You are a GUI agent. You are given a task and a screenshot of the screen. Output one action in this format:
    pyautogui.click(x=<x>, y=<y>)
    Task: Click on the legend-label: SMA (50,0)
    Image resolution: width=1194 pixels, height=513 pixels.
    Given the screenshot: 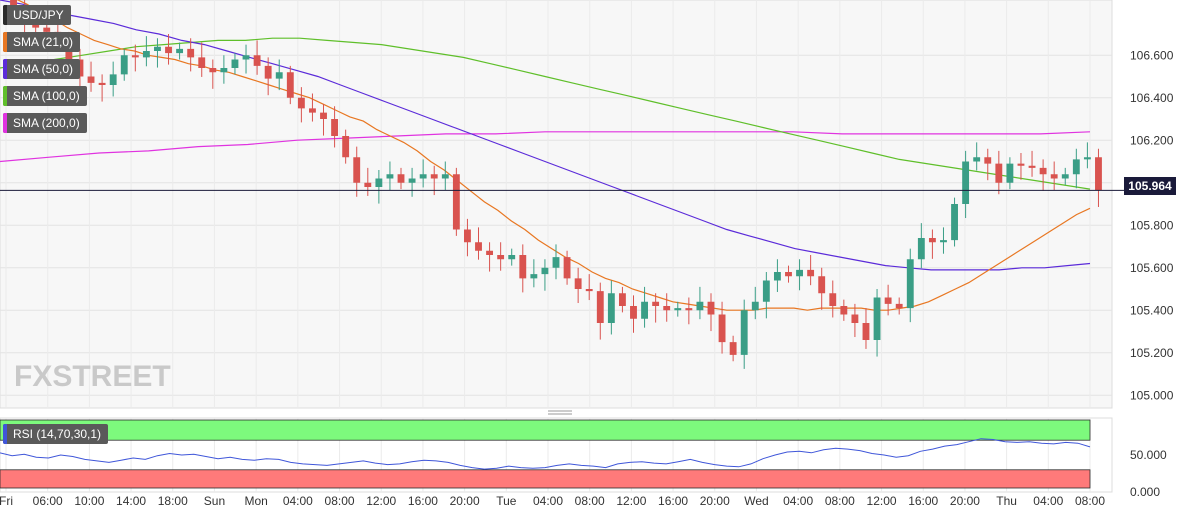 What is the action you would take?
    pyautogui.click(x=43, y=69)
    